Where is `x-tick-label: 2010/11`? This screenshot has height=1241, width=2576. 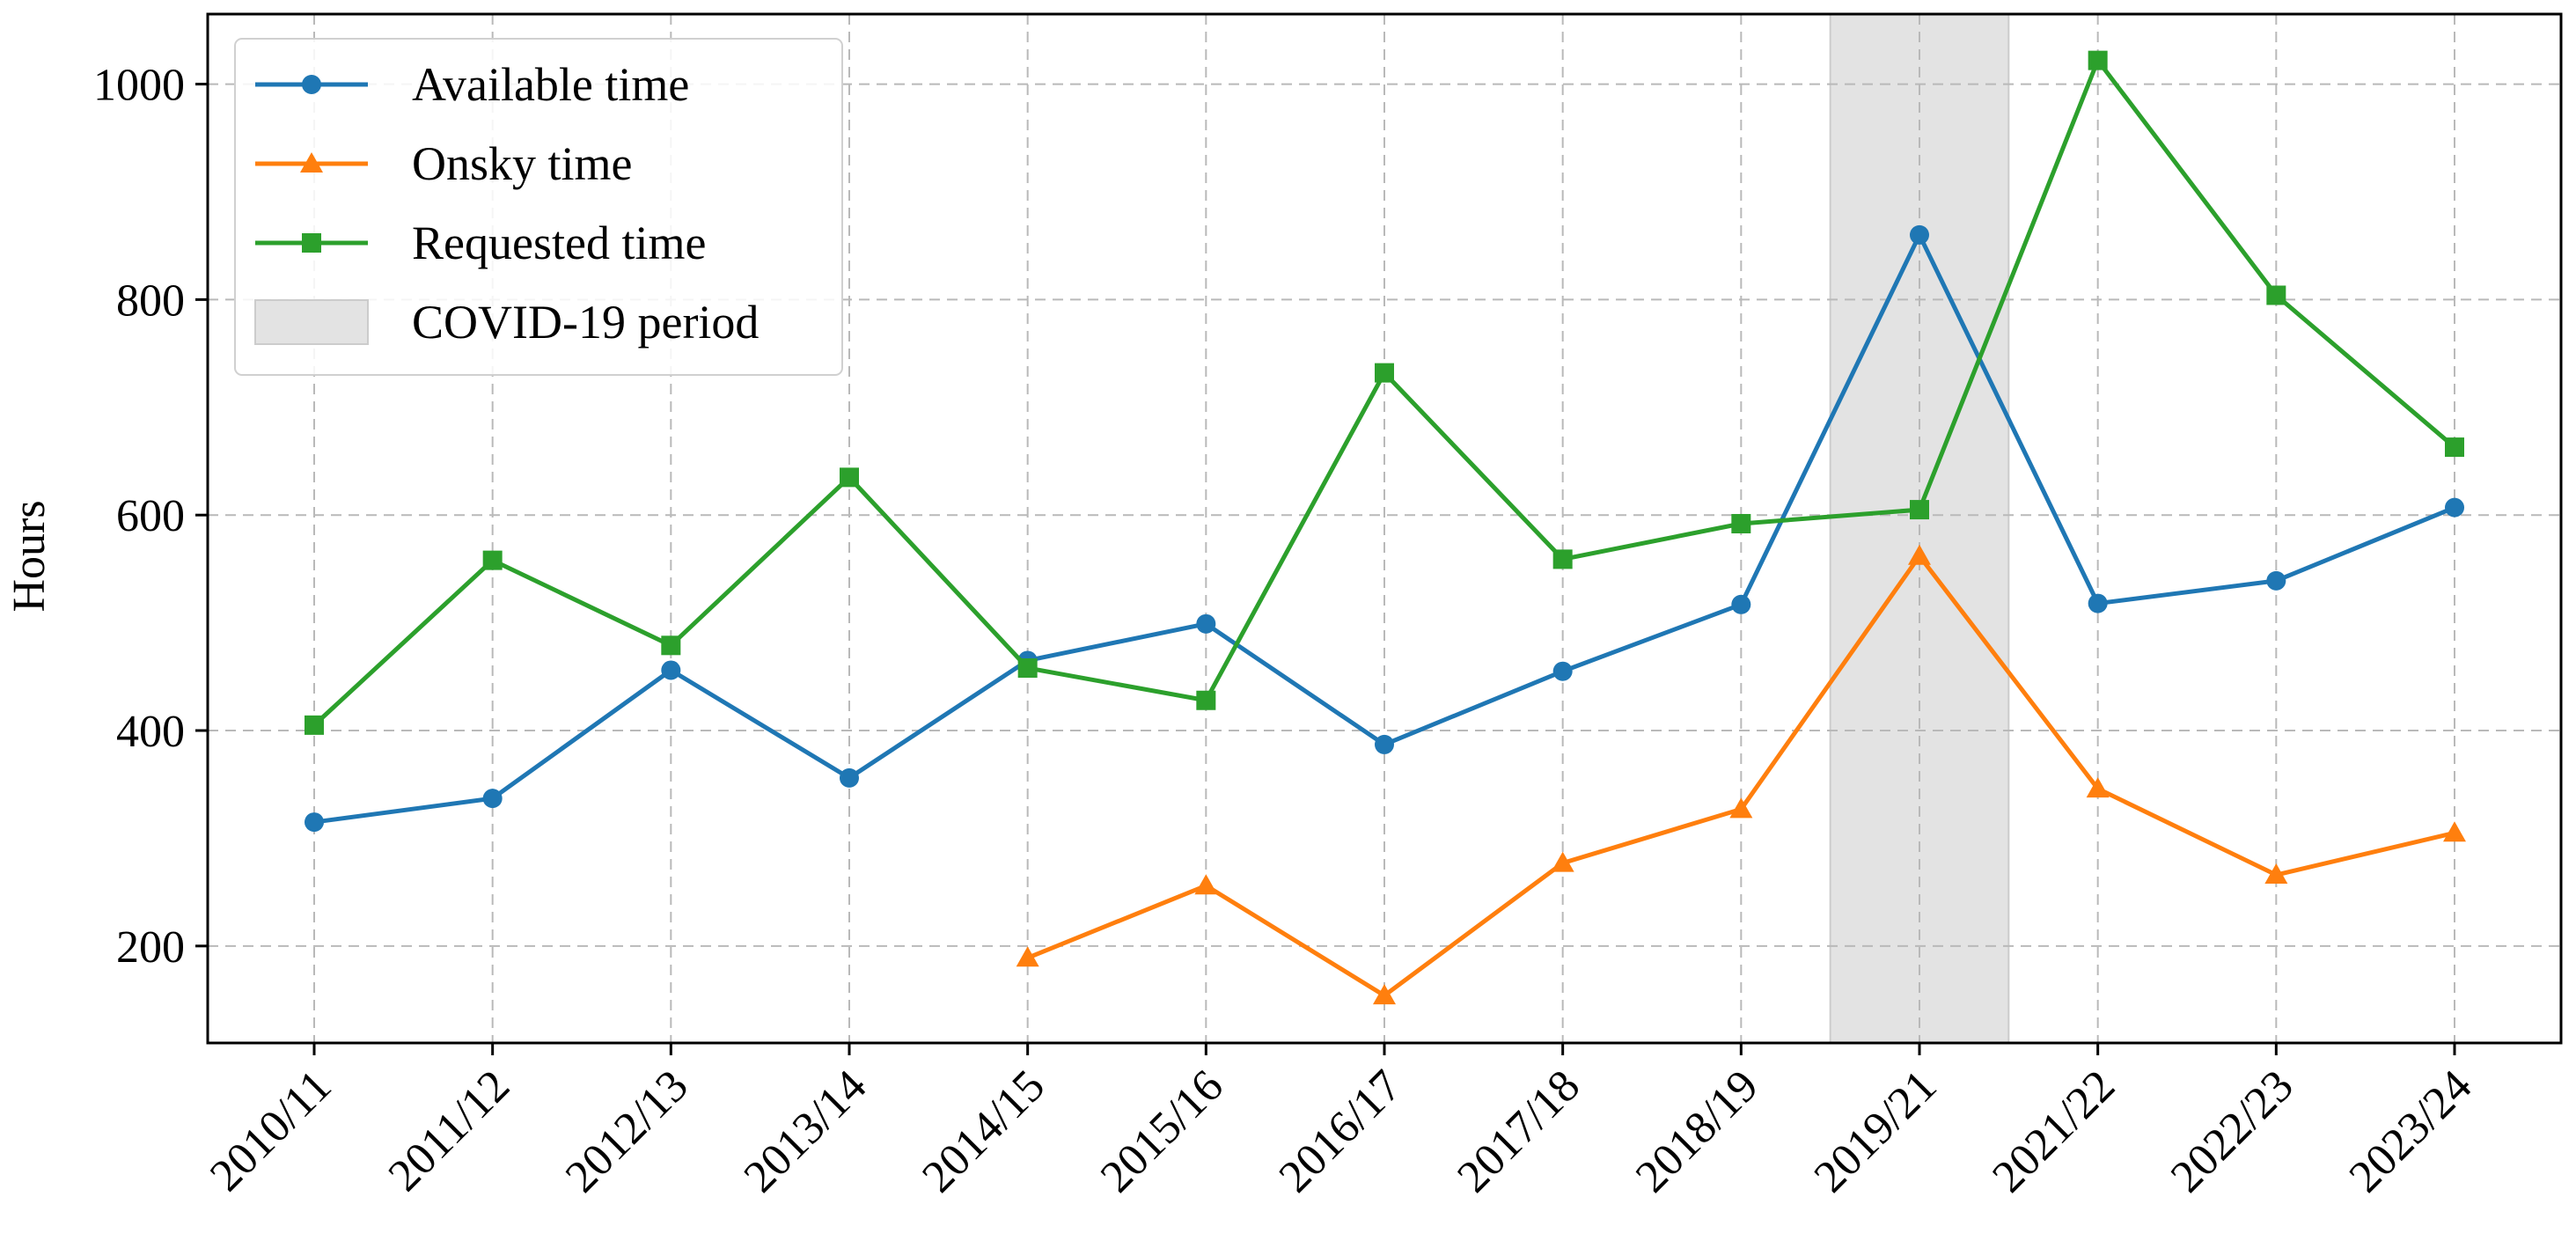 x-tick-label: 2010/11 is located at coordinates (271, 1131).